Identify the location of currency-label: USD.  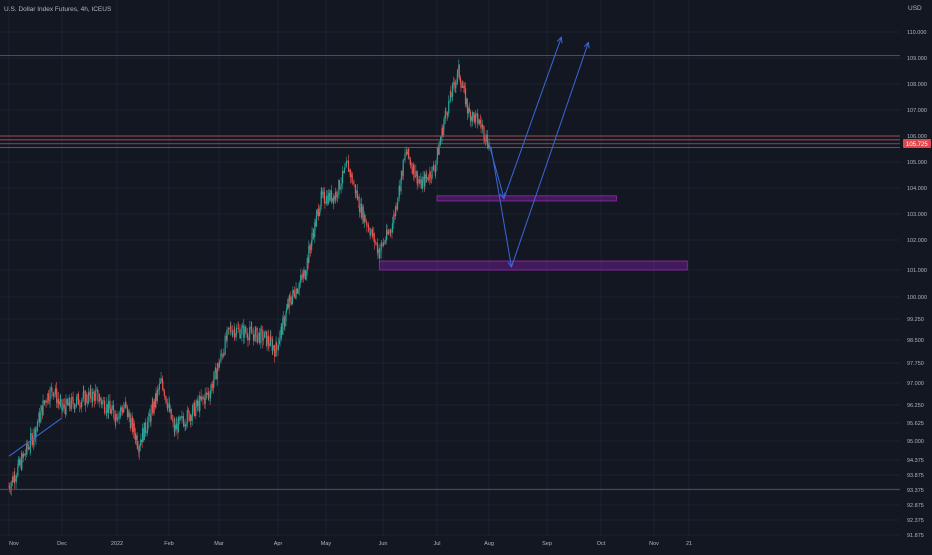
(915, 8).